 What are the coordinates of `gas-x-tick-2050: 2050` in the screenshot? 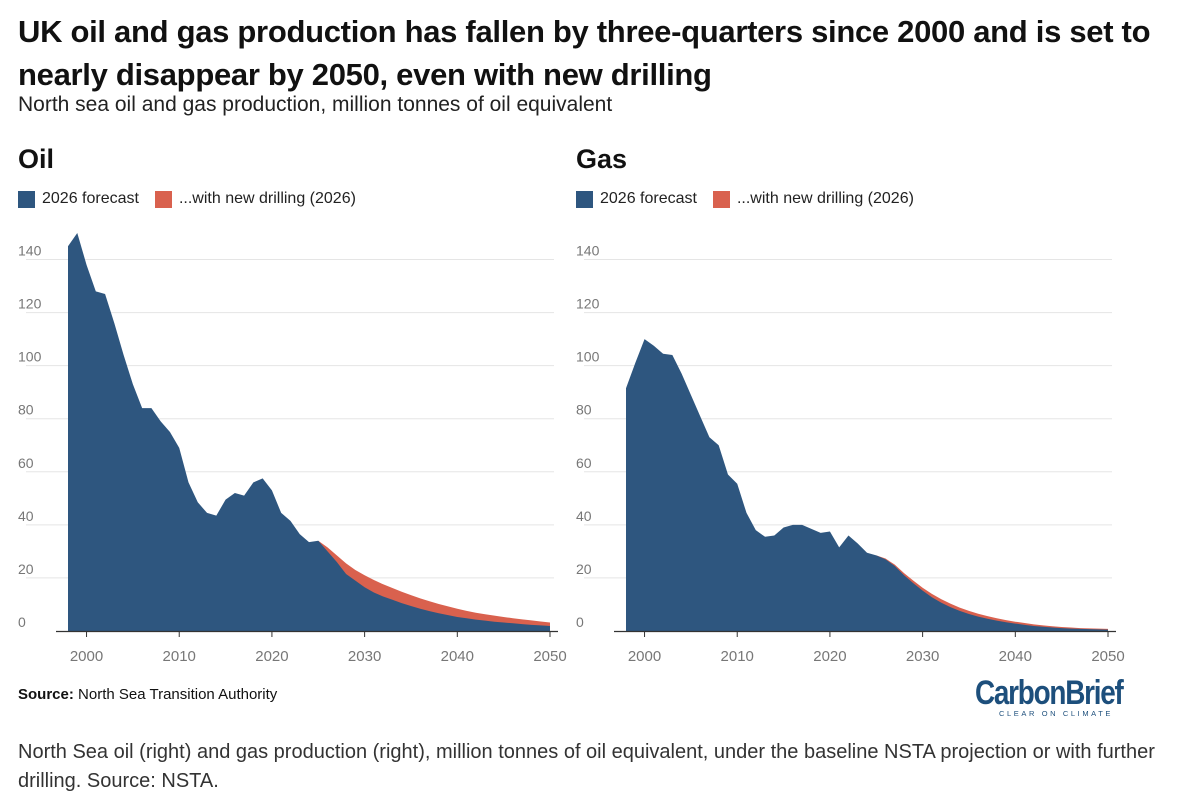 It's located at (1107, 656).